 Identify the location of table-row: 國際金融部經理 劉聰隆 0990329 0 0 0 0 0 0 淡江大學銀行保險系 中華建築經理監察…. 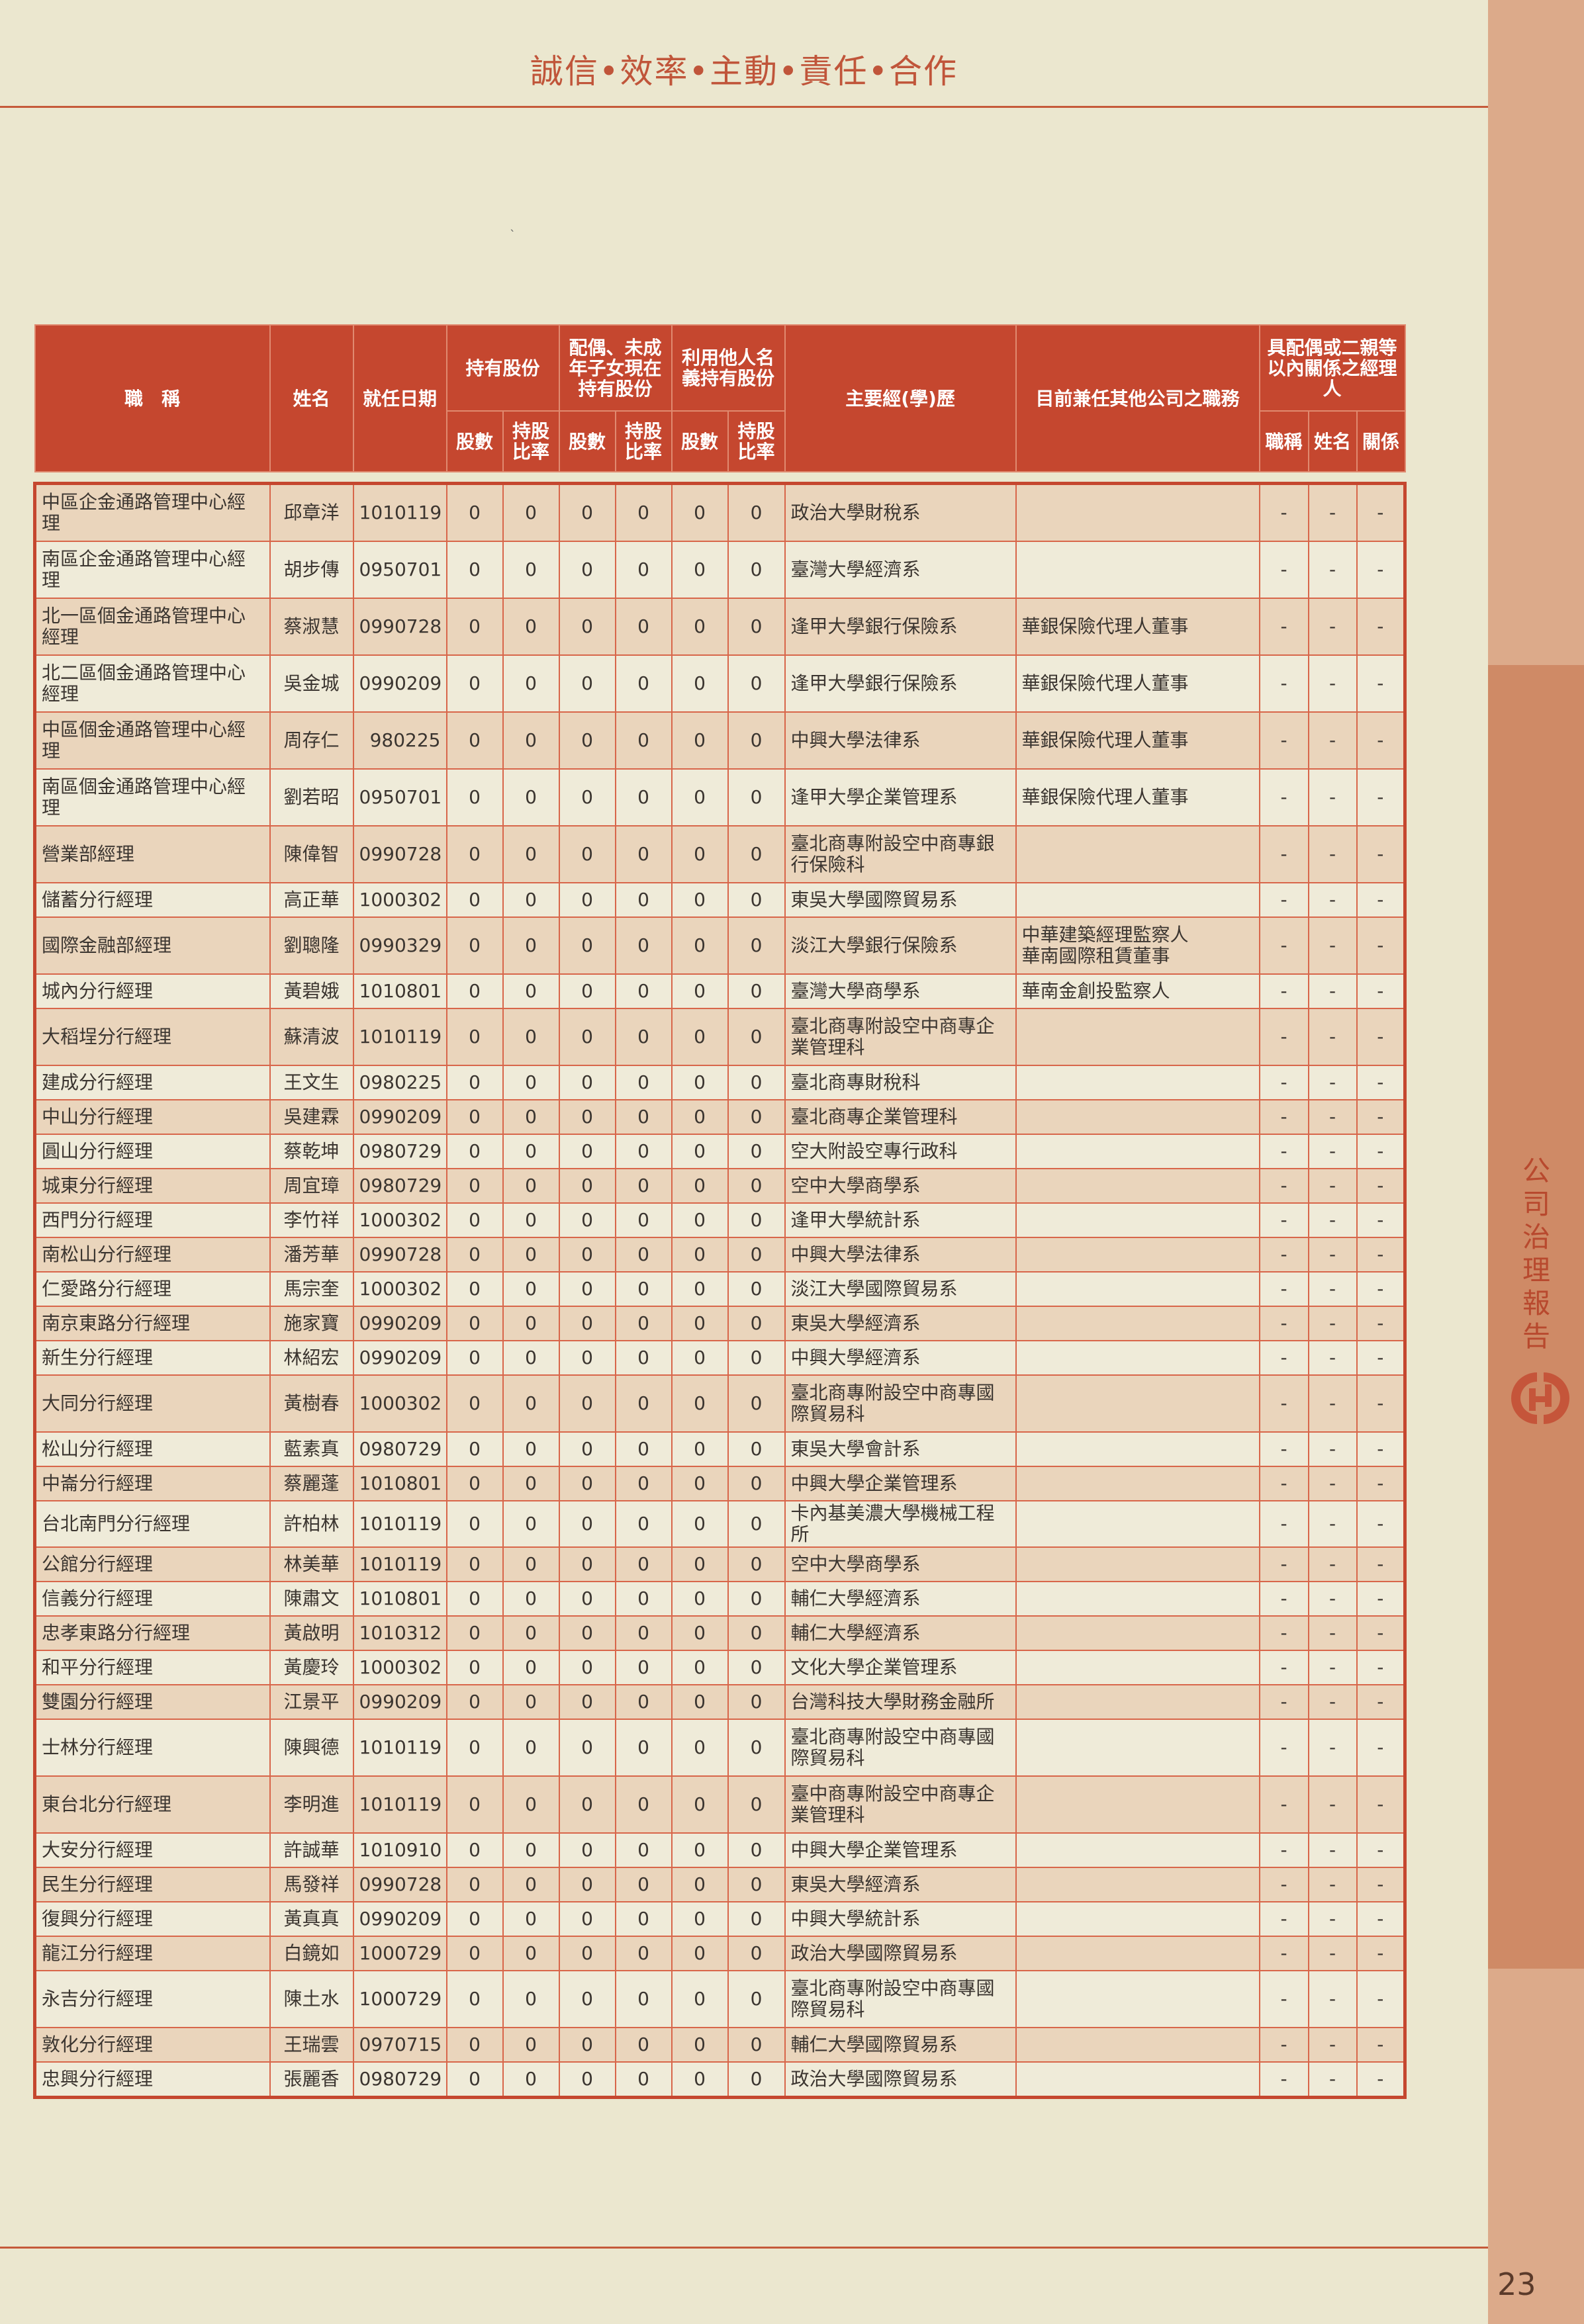
(720, 945).